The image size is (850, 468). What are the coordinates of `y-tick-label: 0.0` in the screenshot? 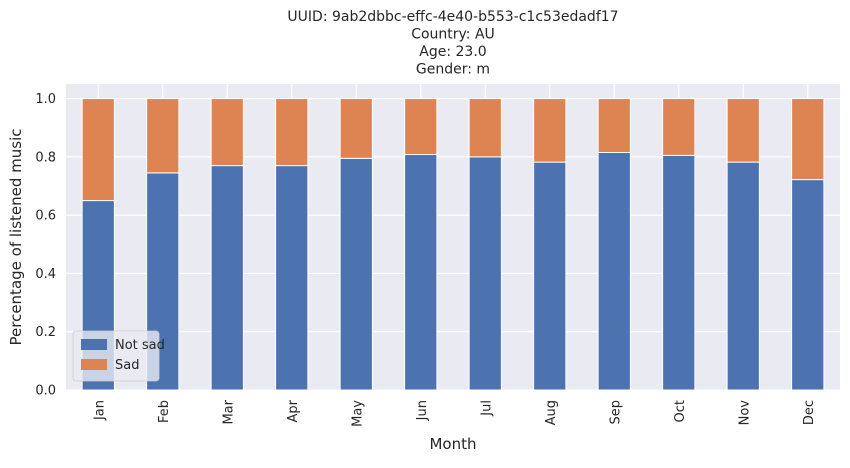 It's located at (45, 391).